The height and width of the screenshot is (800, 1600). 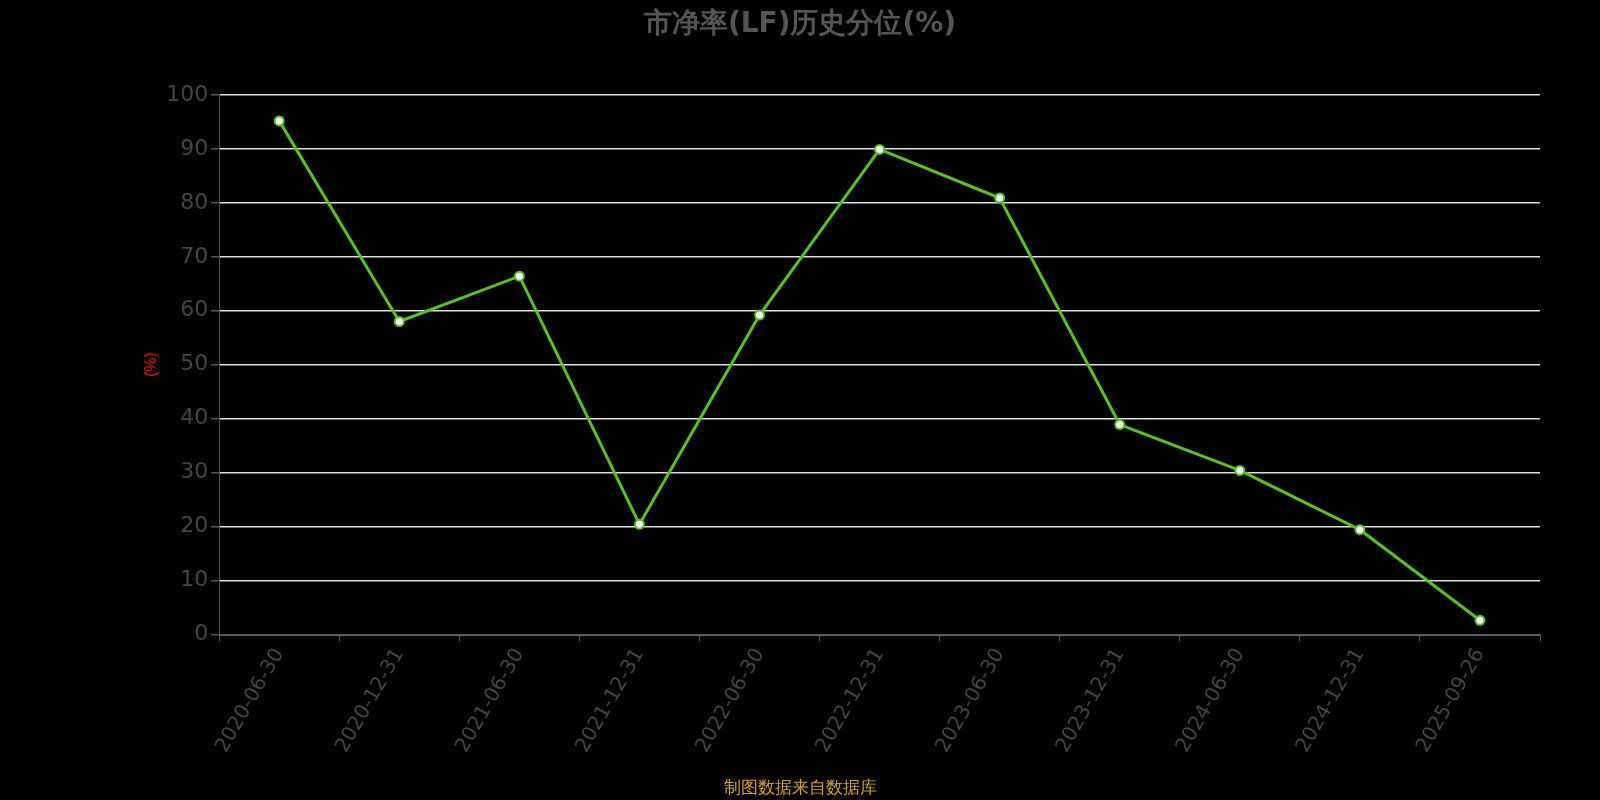 I want to click on y-tick-label: 60, so click(x=194, y=309).